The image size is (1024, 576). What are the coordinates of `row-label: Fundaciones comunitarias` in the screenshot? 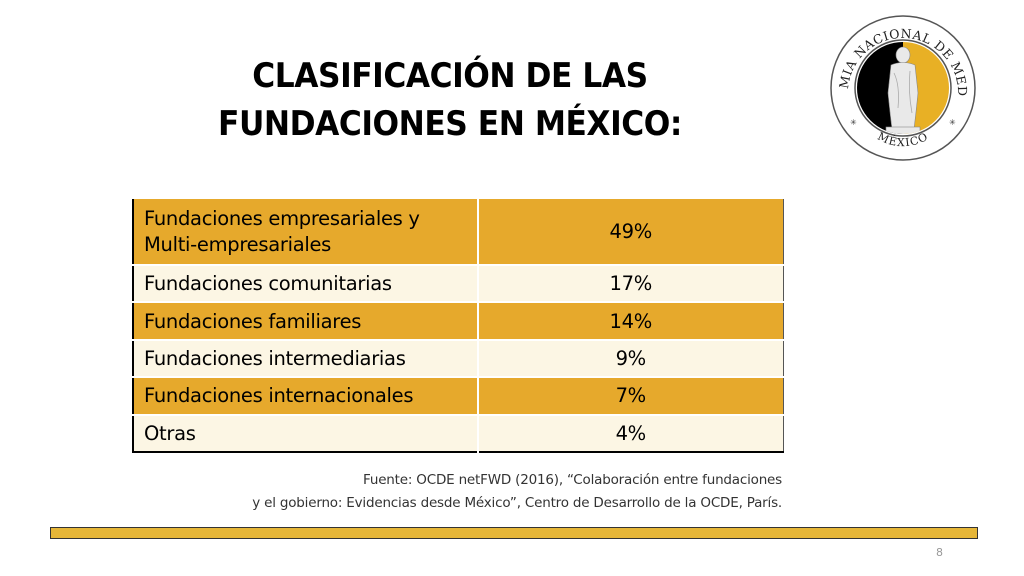 It's located at (305, 283).